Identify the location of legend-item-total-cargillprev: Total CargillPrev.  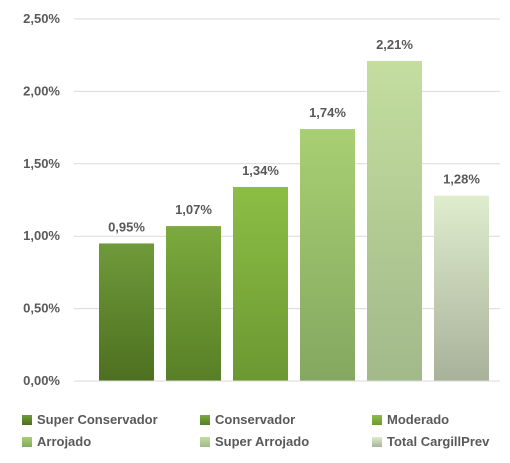
(430, 441).